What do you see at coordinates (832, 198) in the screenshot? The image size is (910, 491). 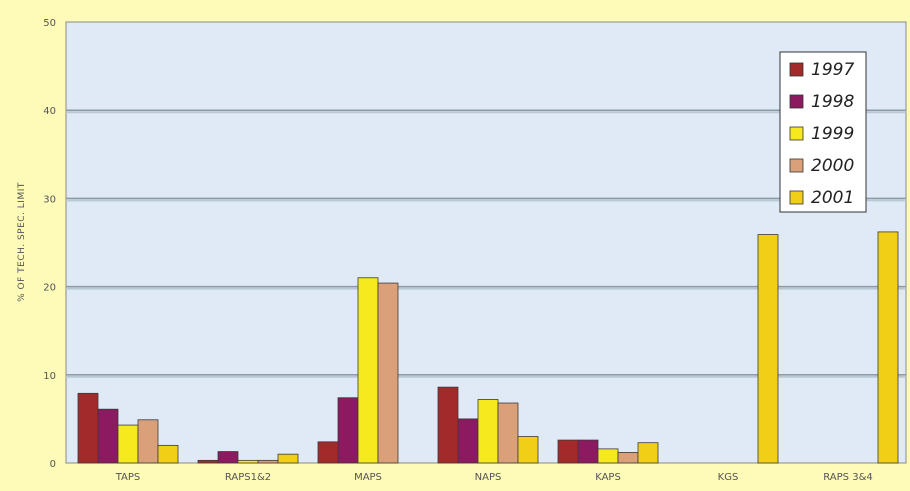 I see `legend-label: 2001` at bounding box center [832, 198].